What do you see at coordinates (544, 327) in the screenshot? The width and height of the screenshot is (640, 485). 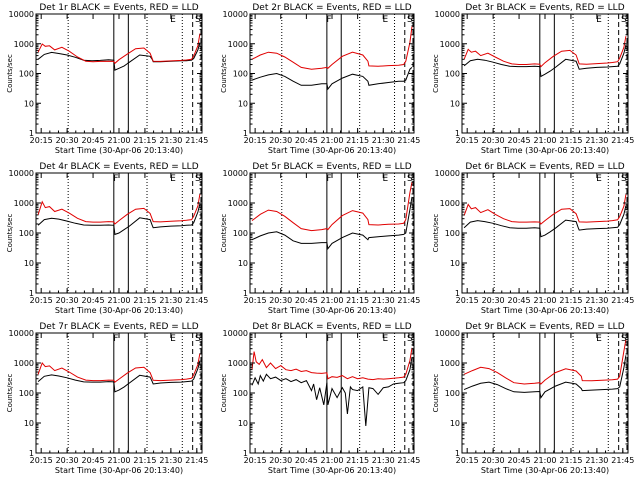 I see `chart-title: Det 9r BLACK = Events, RED = LLD` at bounding box center [544, 327].